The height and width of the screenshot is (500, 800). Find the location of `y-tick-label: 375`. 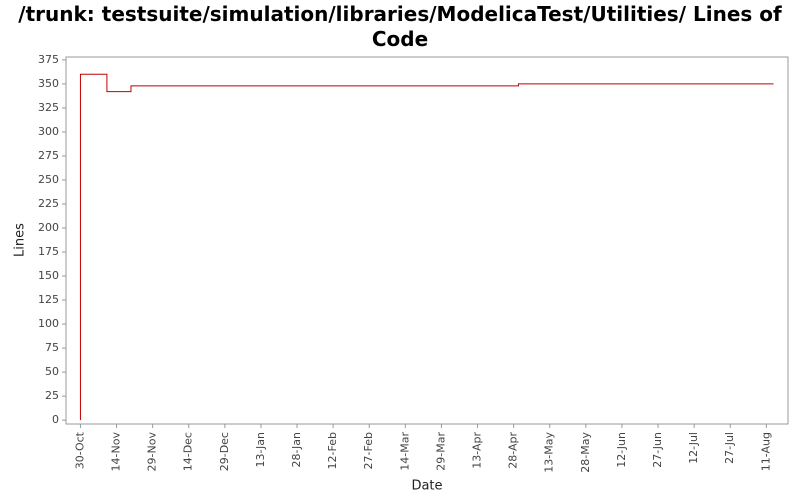

y-tick-label: 375 is located at coordinates (48, 59).